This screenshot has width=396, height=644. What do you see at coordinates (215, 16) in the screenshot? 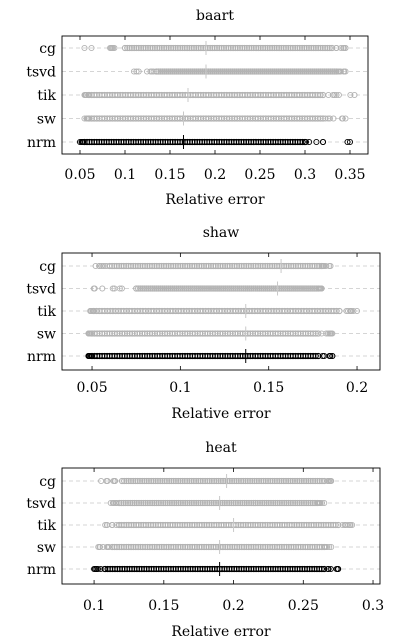
I see `chart-title: baart` at bounding box center [215, 16].